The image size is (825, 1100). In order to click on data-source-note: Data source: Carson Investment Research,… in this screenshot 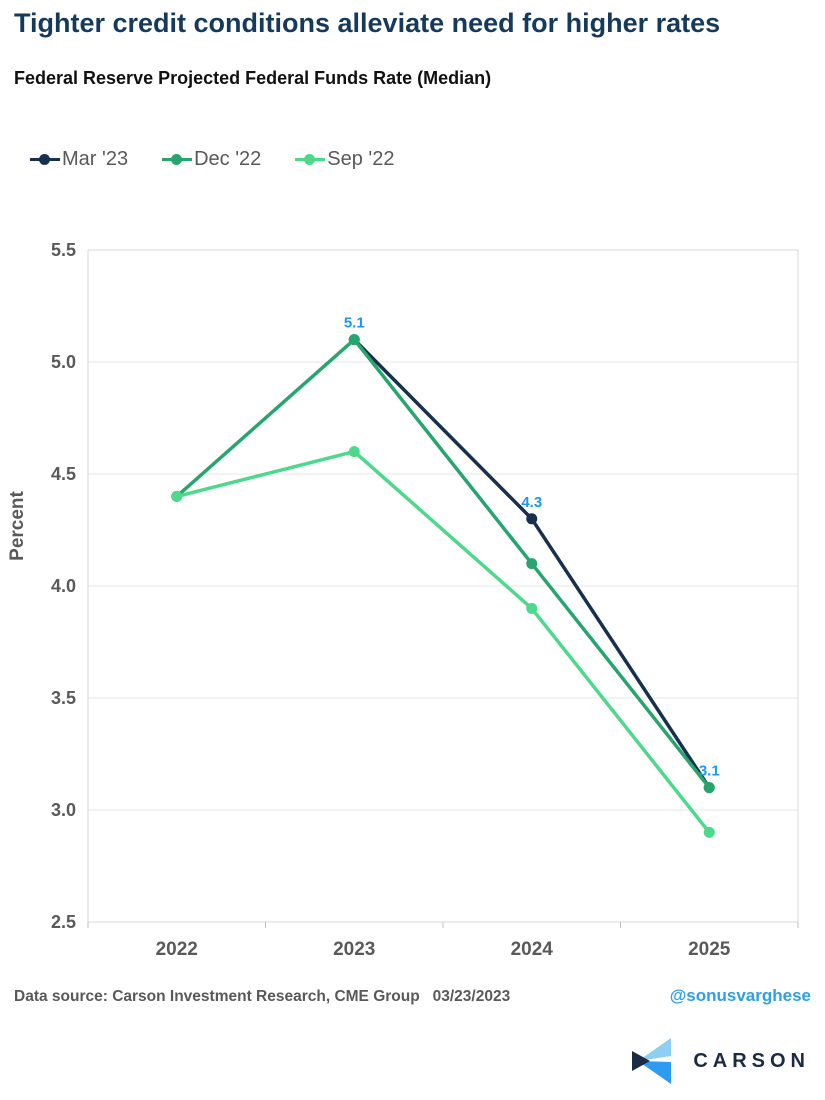, I will do `click(262, 996)`.